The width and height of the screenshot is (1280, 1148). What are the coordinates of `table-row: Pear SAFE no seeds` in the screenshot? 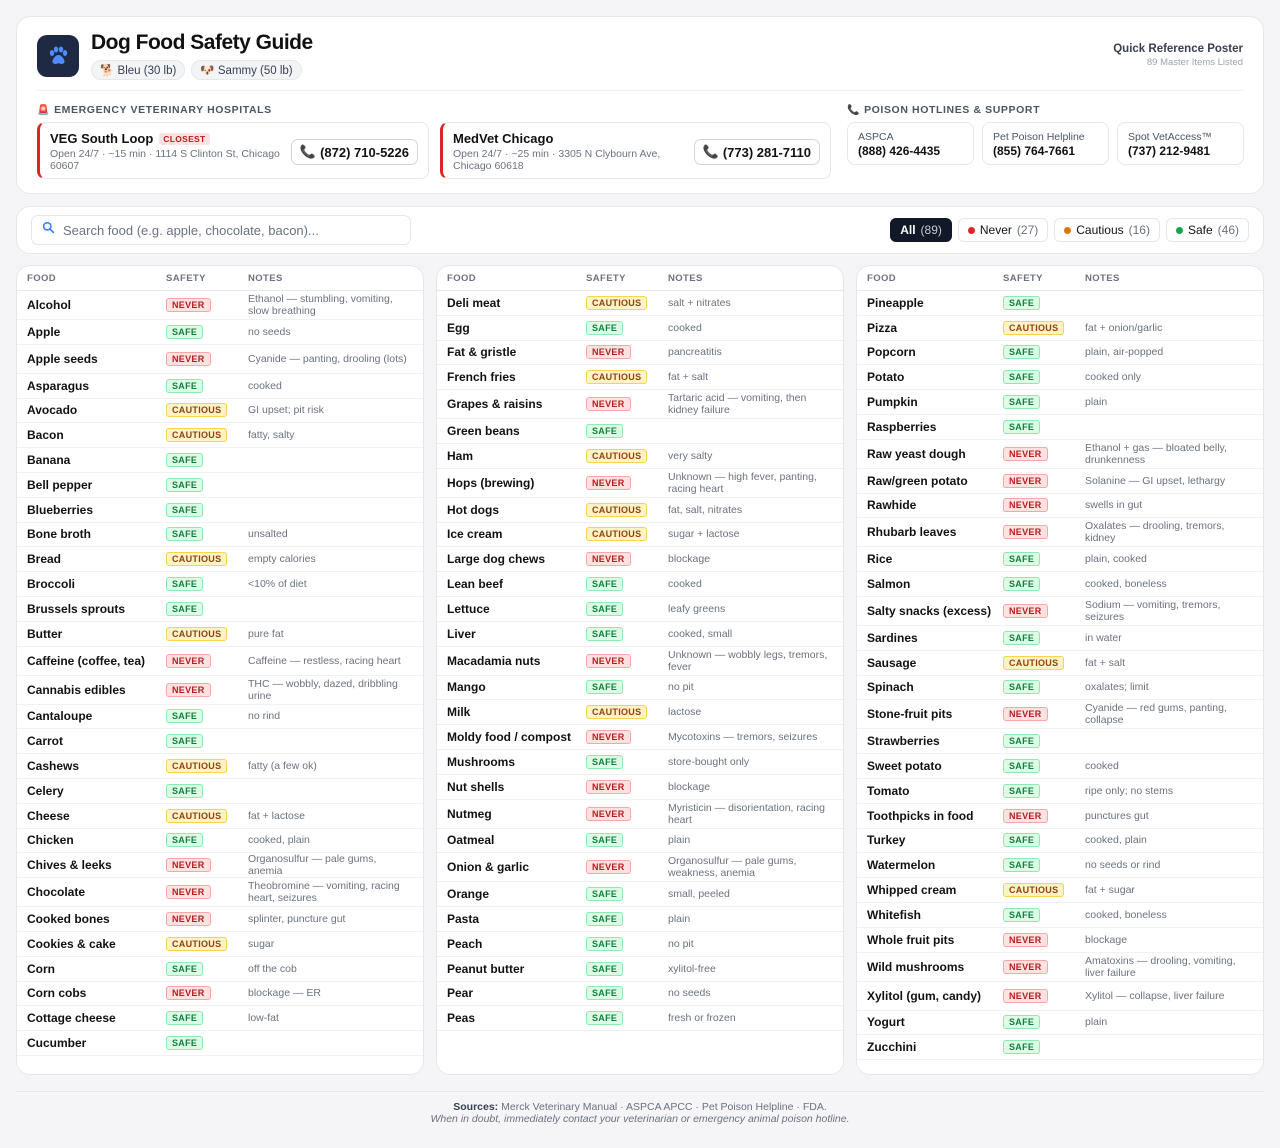 It's located at (640, 994).